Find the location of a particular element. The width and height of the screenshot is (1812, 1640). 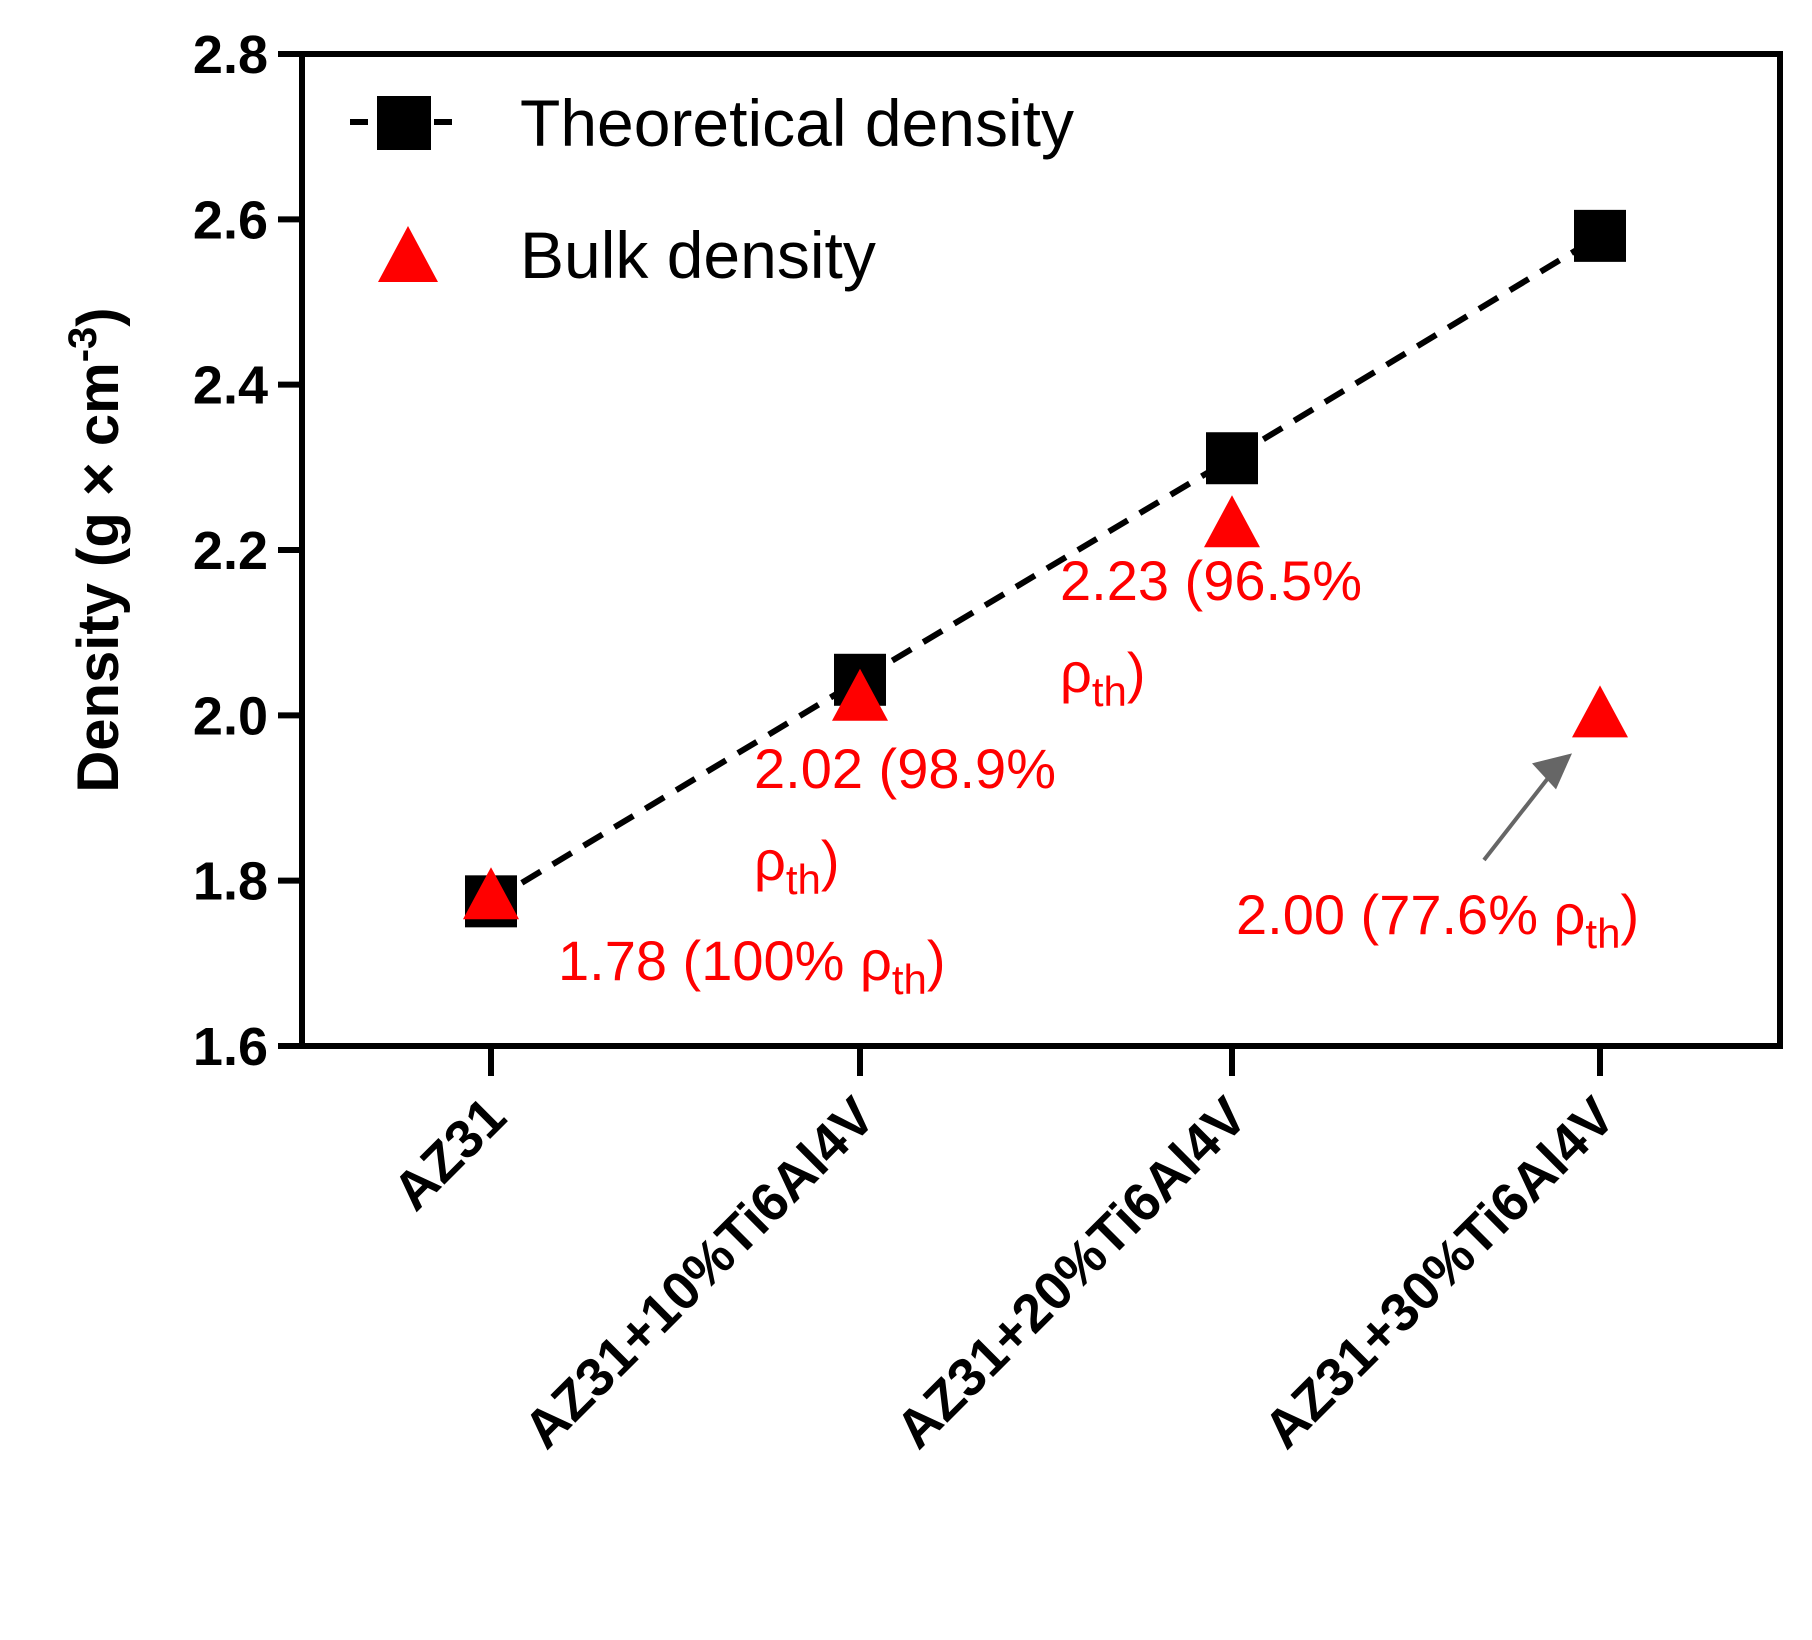

legend-theoretical-marker is located at coordinates (404, 123).